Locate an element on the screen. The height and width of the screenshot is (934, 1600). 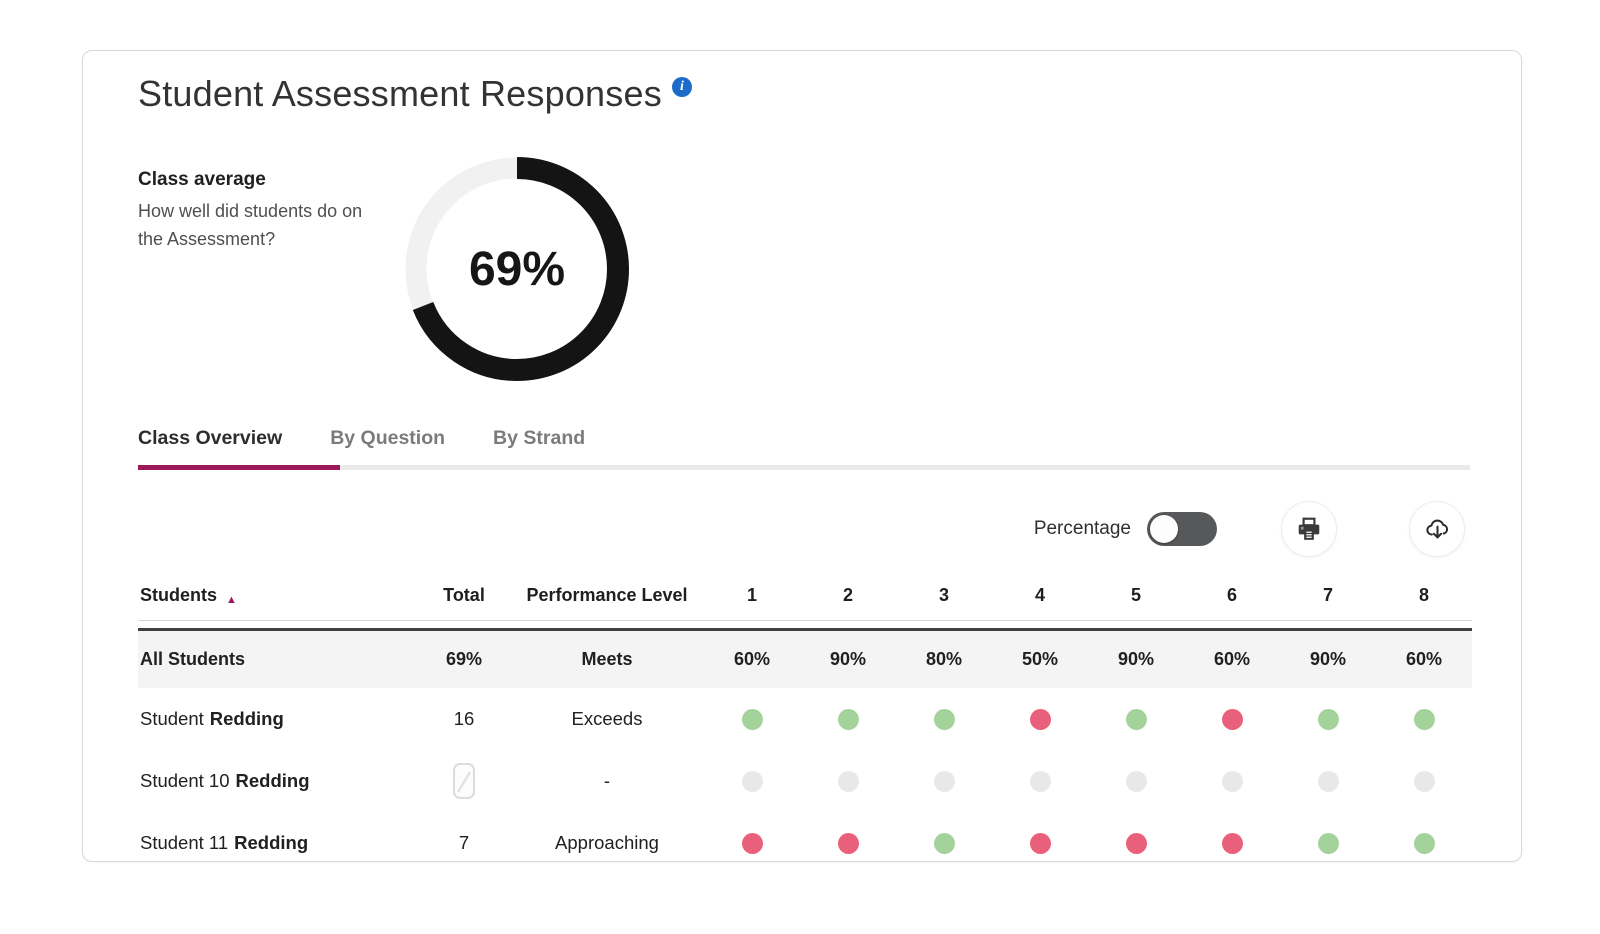
no-response-icon is located at coordinates (464, 781).